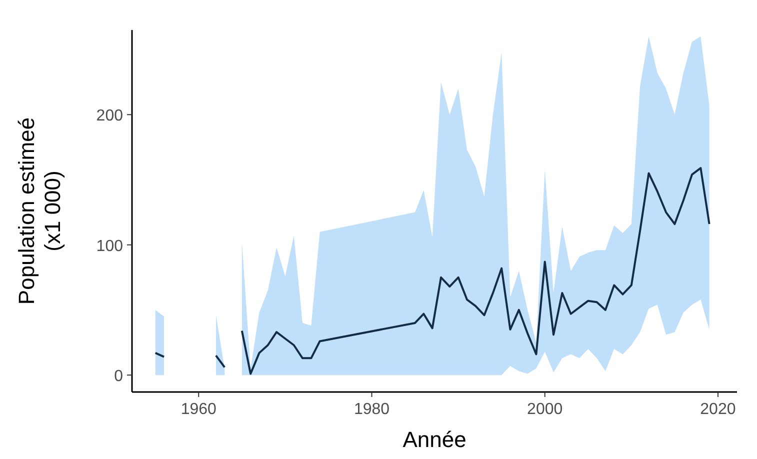 The image size is (757, 459). I want to click on y-tick-label: 200, so click(110, 116).